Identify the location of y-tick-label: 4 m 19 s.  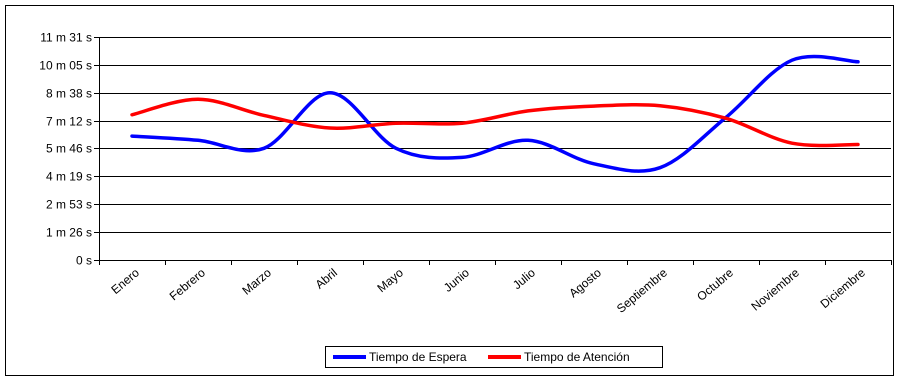
(69, 177).